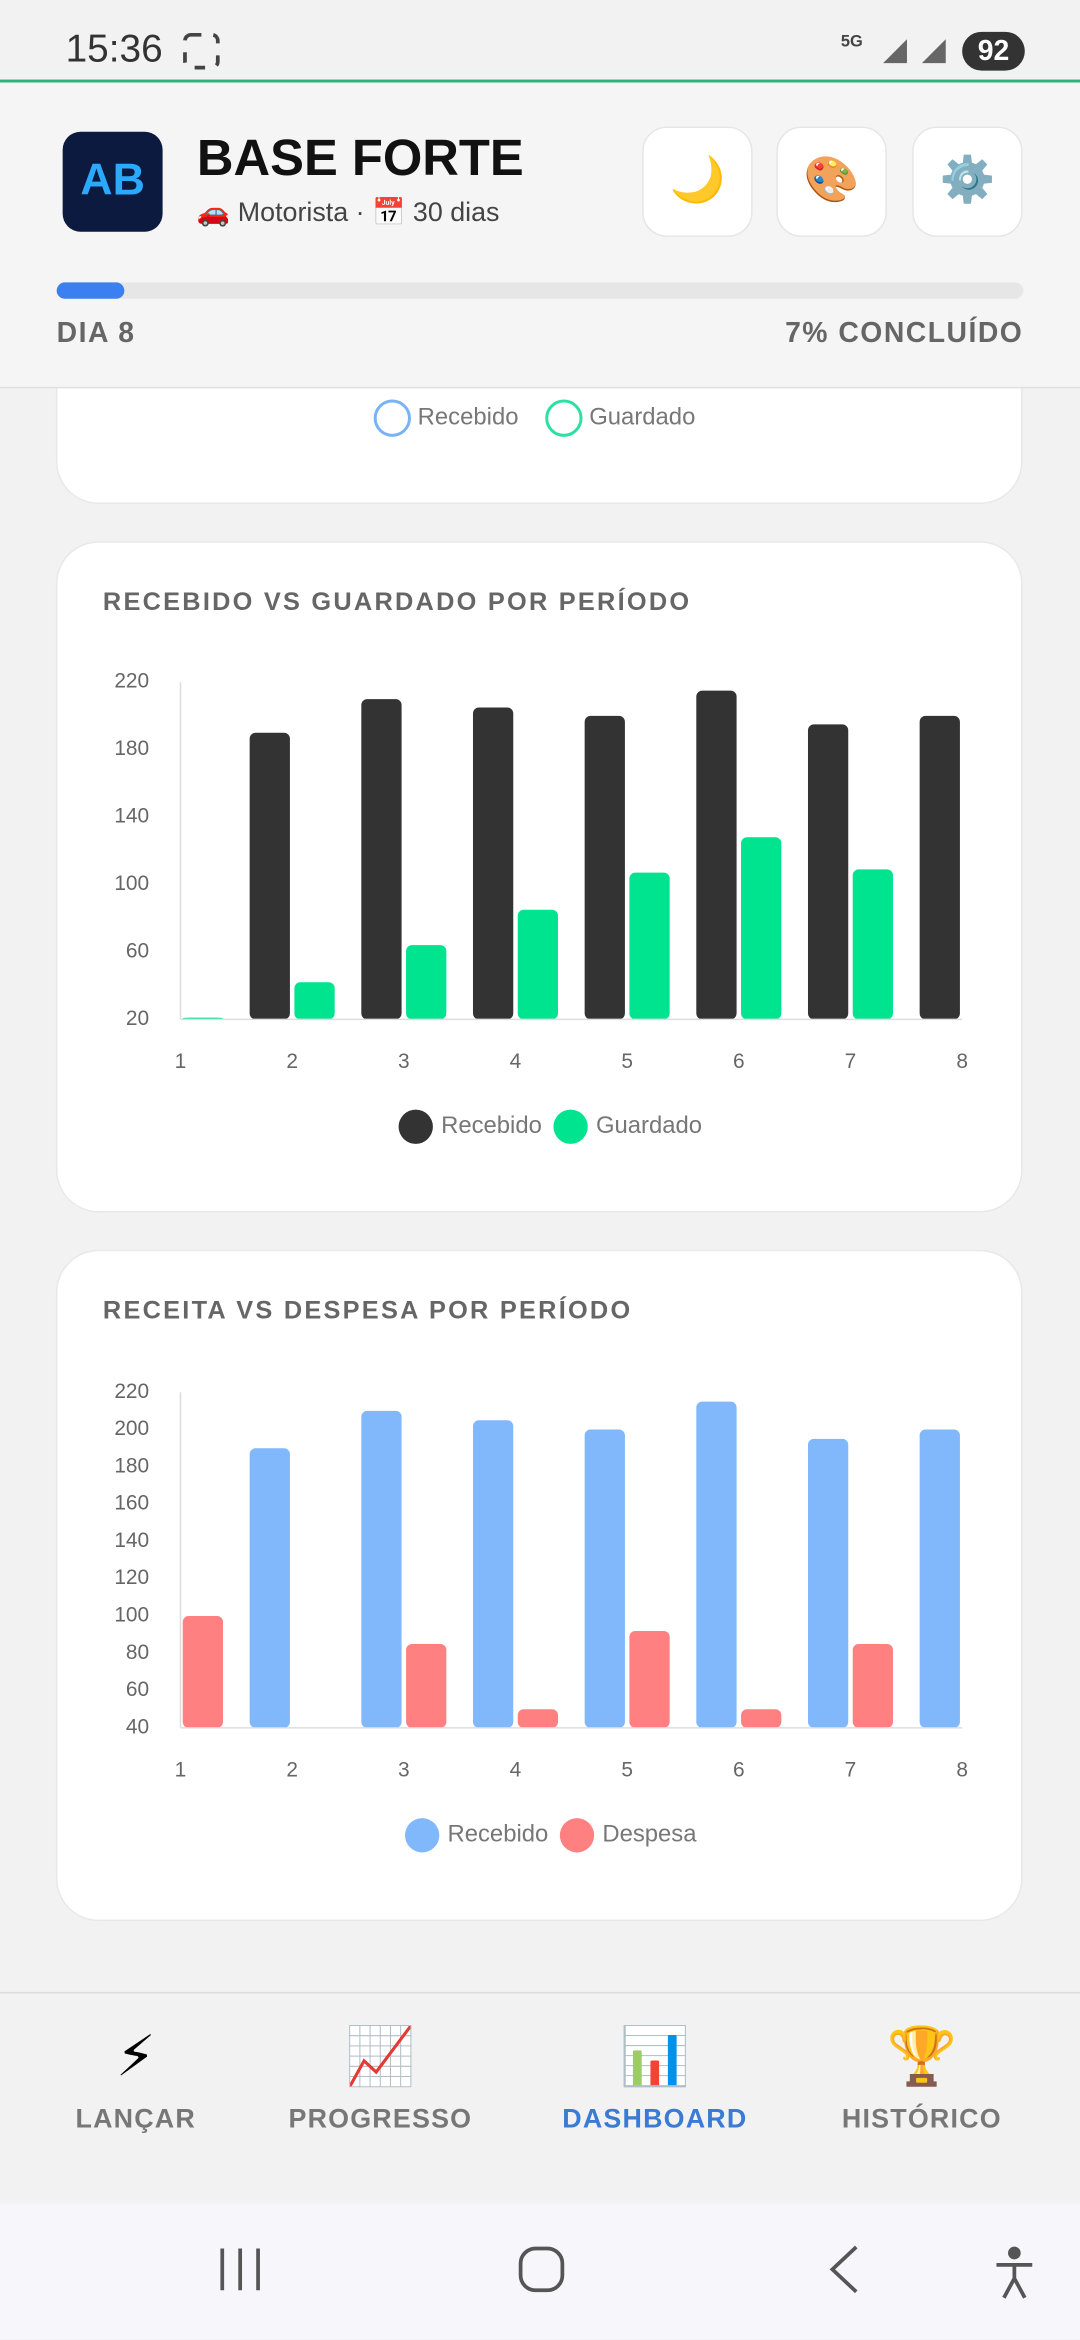  Describe the element at coordinates (993, 51) in the screenshot. I see `battery-pill` at that location.